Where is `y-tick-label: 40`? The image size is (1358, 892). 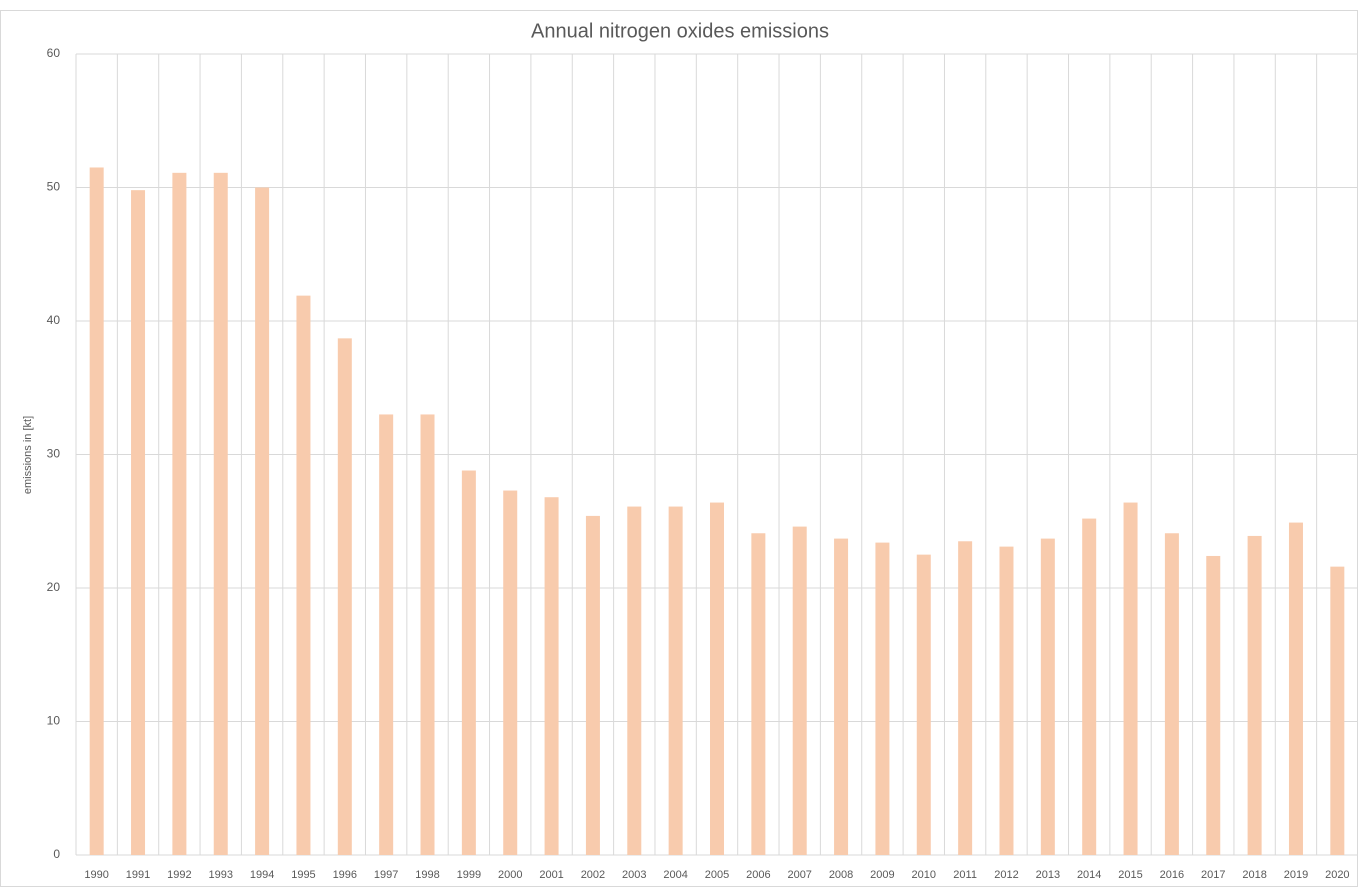
y-tick-label: 40 is located at coordinates (54, 320).